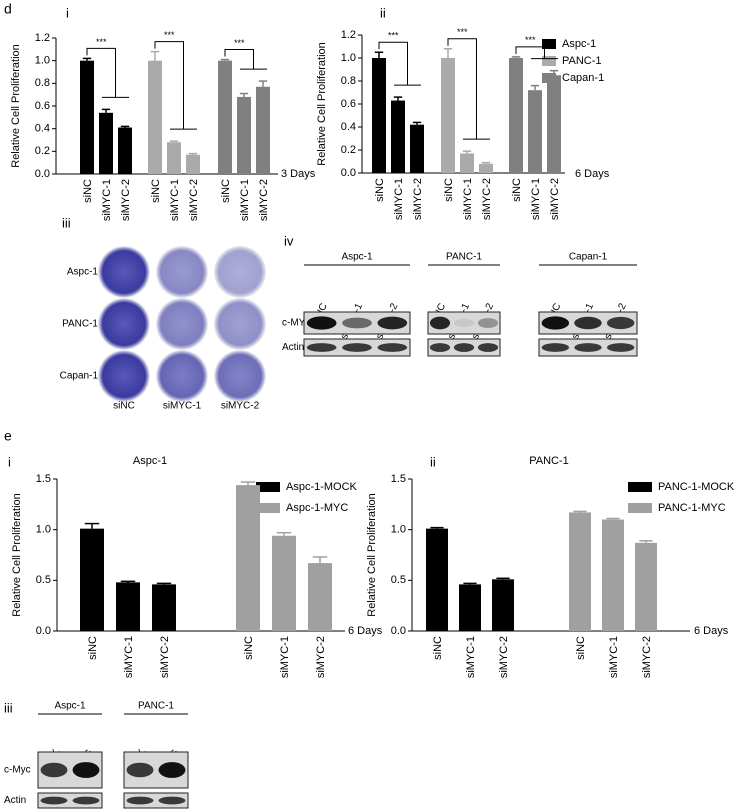 The width and height of the screenshot is (740, 812). Describe the element at coordinates (696, 487) in the screenshot. I see `legend-label: PANC-1-MOCK` at that location.